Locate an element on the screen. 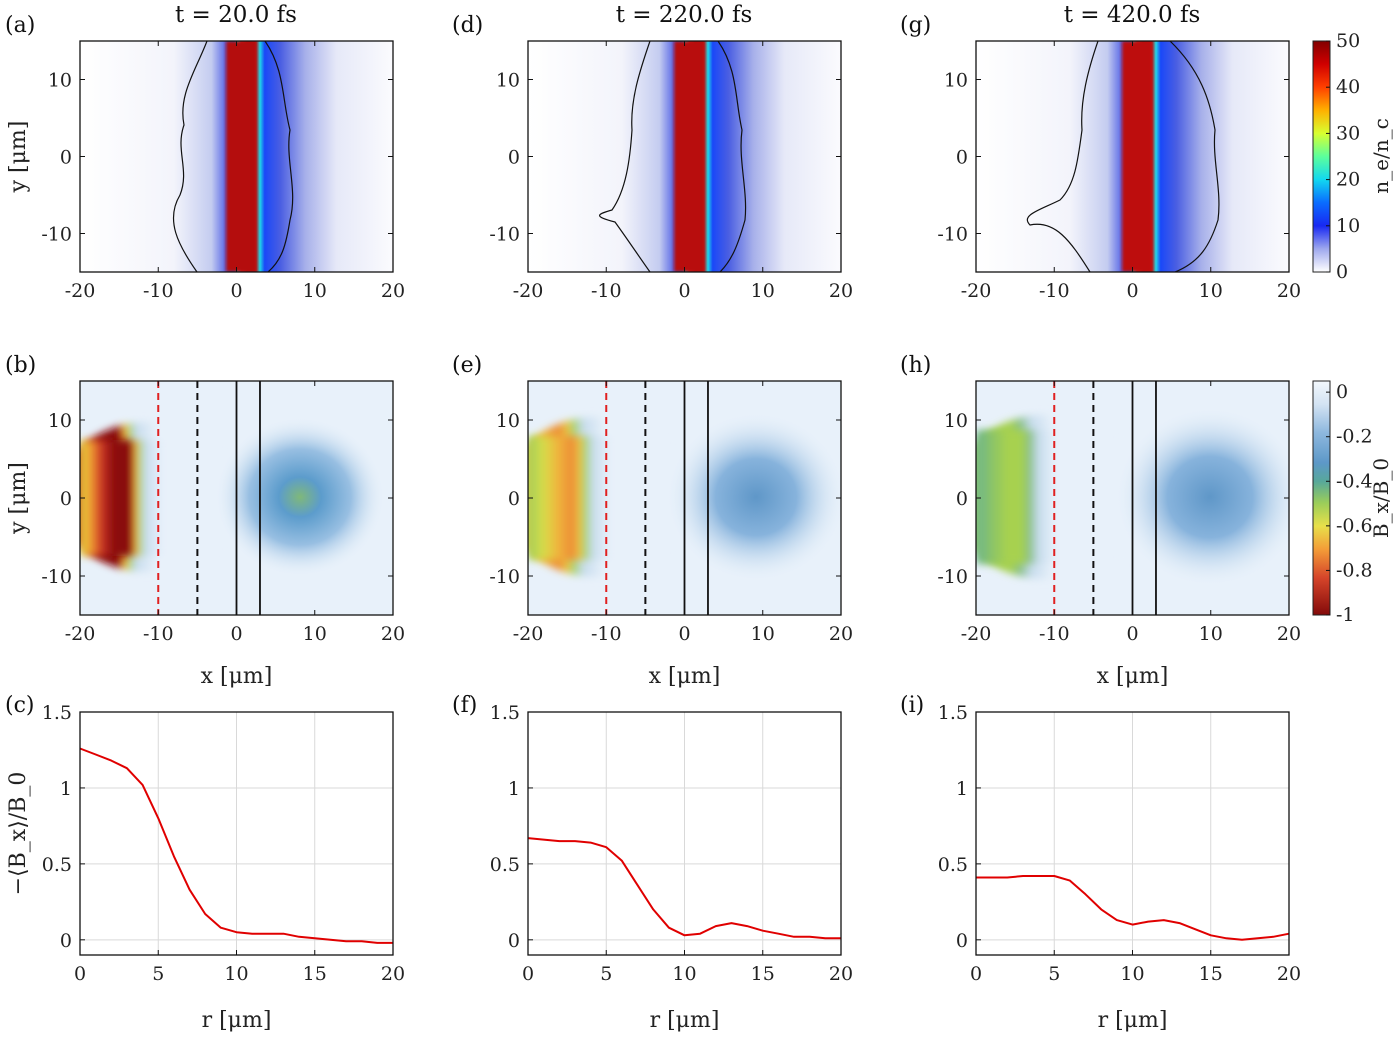  density-core-a is located at coordinates (241, 156).